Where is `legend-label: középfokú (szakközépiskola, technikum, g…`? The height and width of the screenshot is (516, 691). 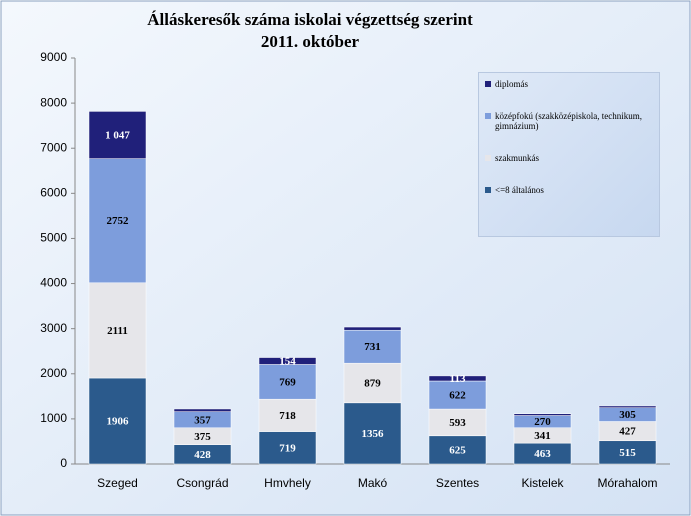
legend-label: középfokú (szakközépiskola, technikum, g… is located at coordinates (568, 121).